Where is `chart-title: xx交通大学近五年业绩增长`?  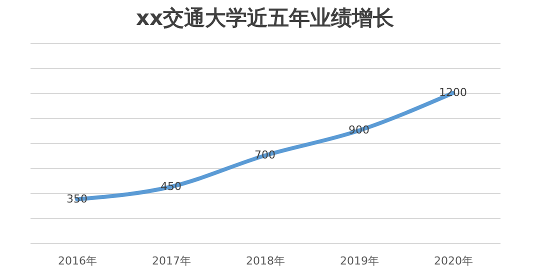
chart-title: xx交通大学近五年业绩增长 is located at coordinates (266, 18).